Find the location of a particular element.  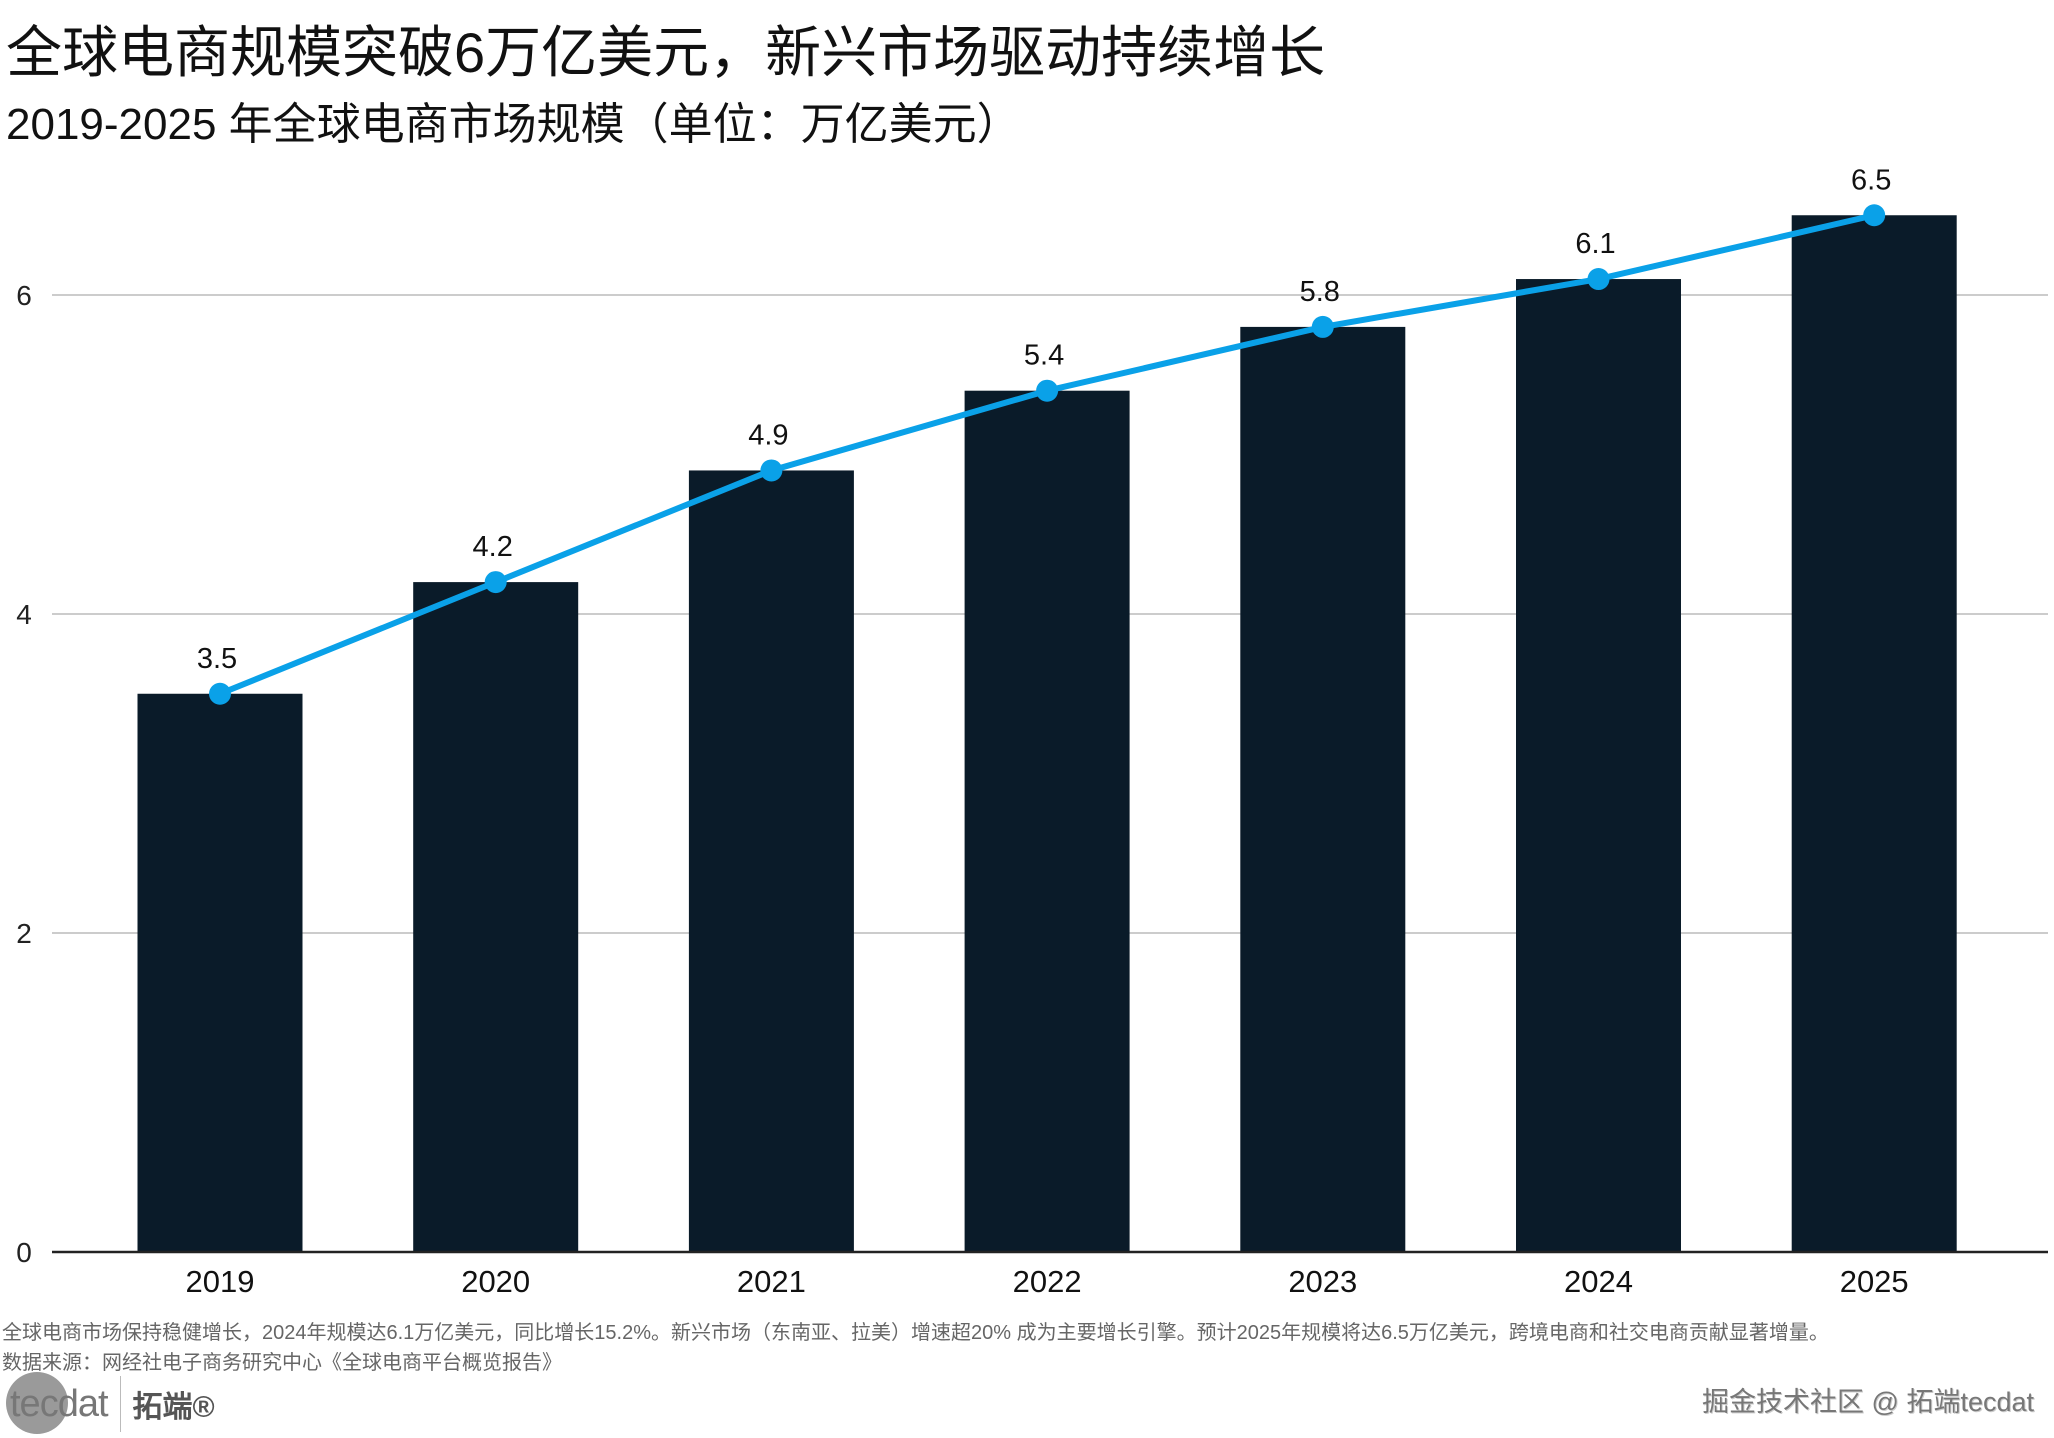

y-tick-label: 6 is located at coordinates (24, 295).